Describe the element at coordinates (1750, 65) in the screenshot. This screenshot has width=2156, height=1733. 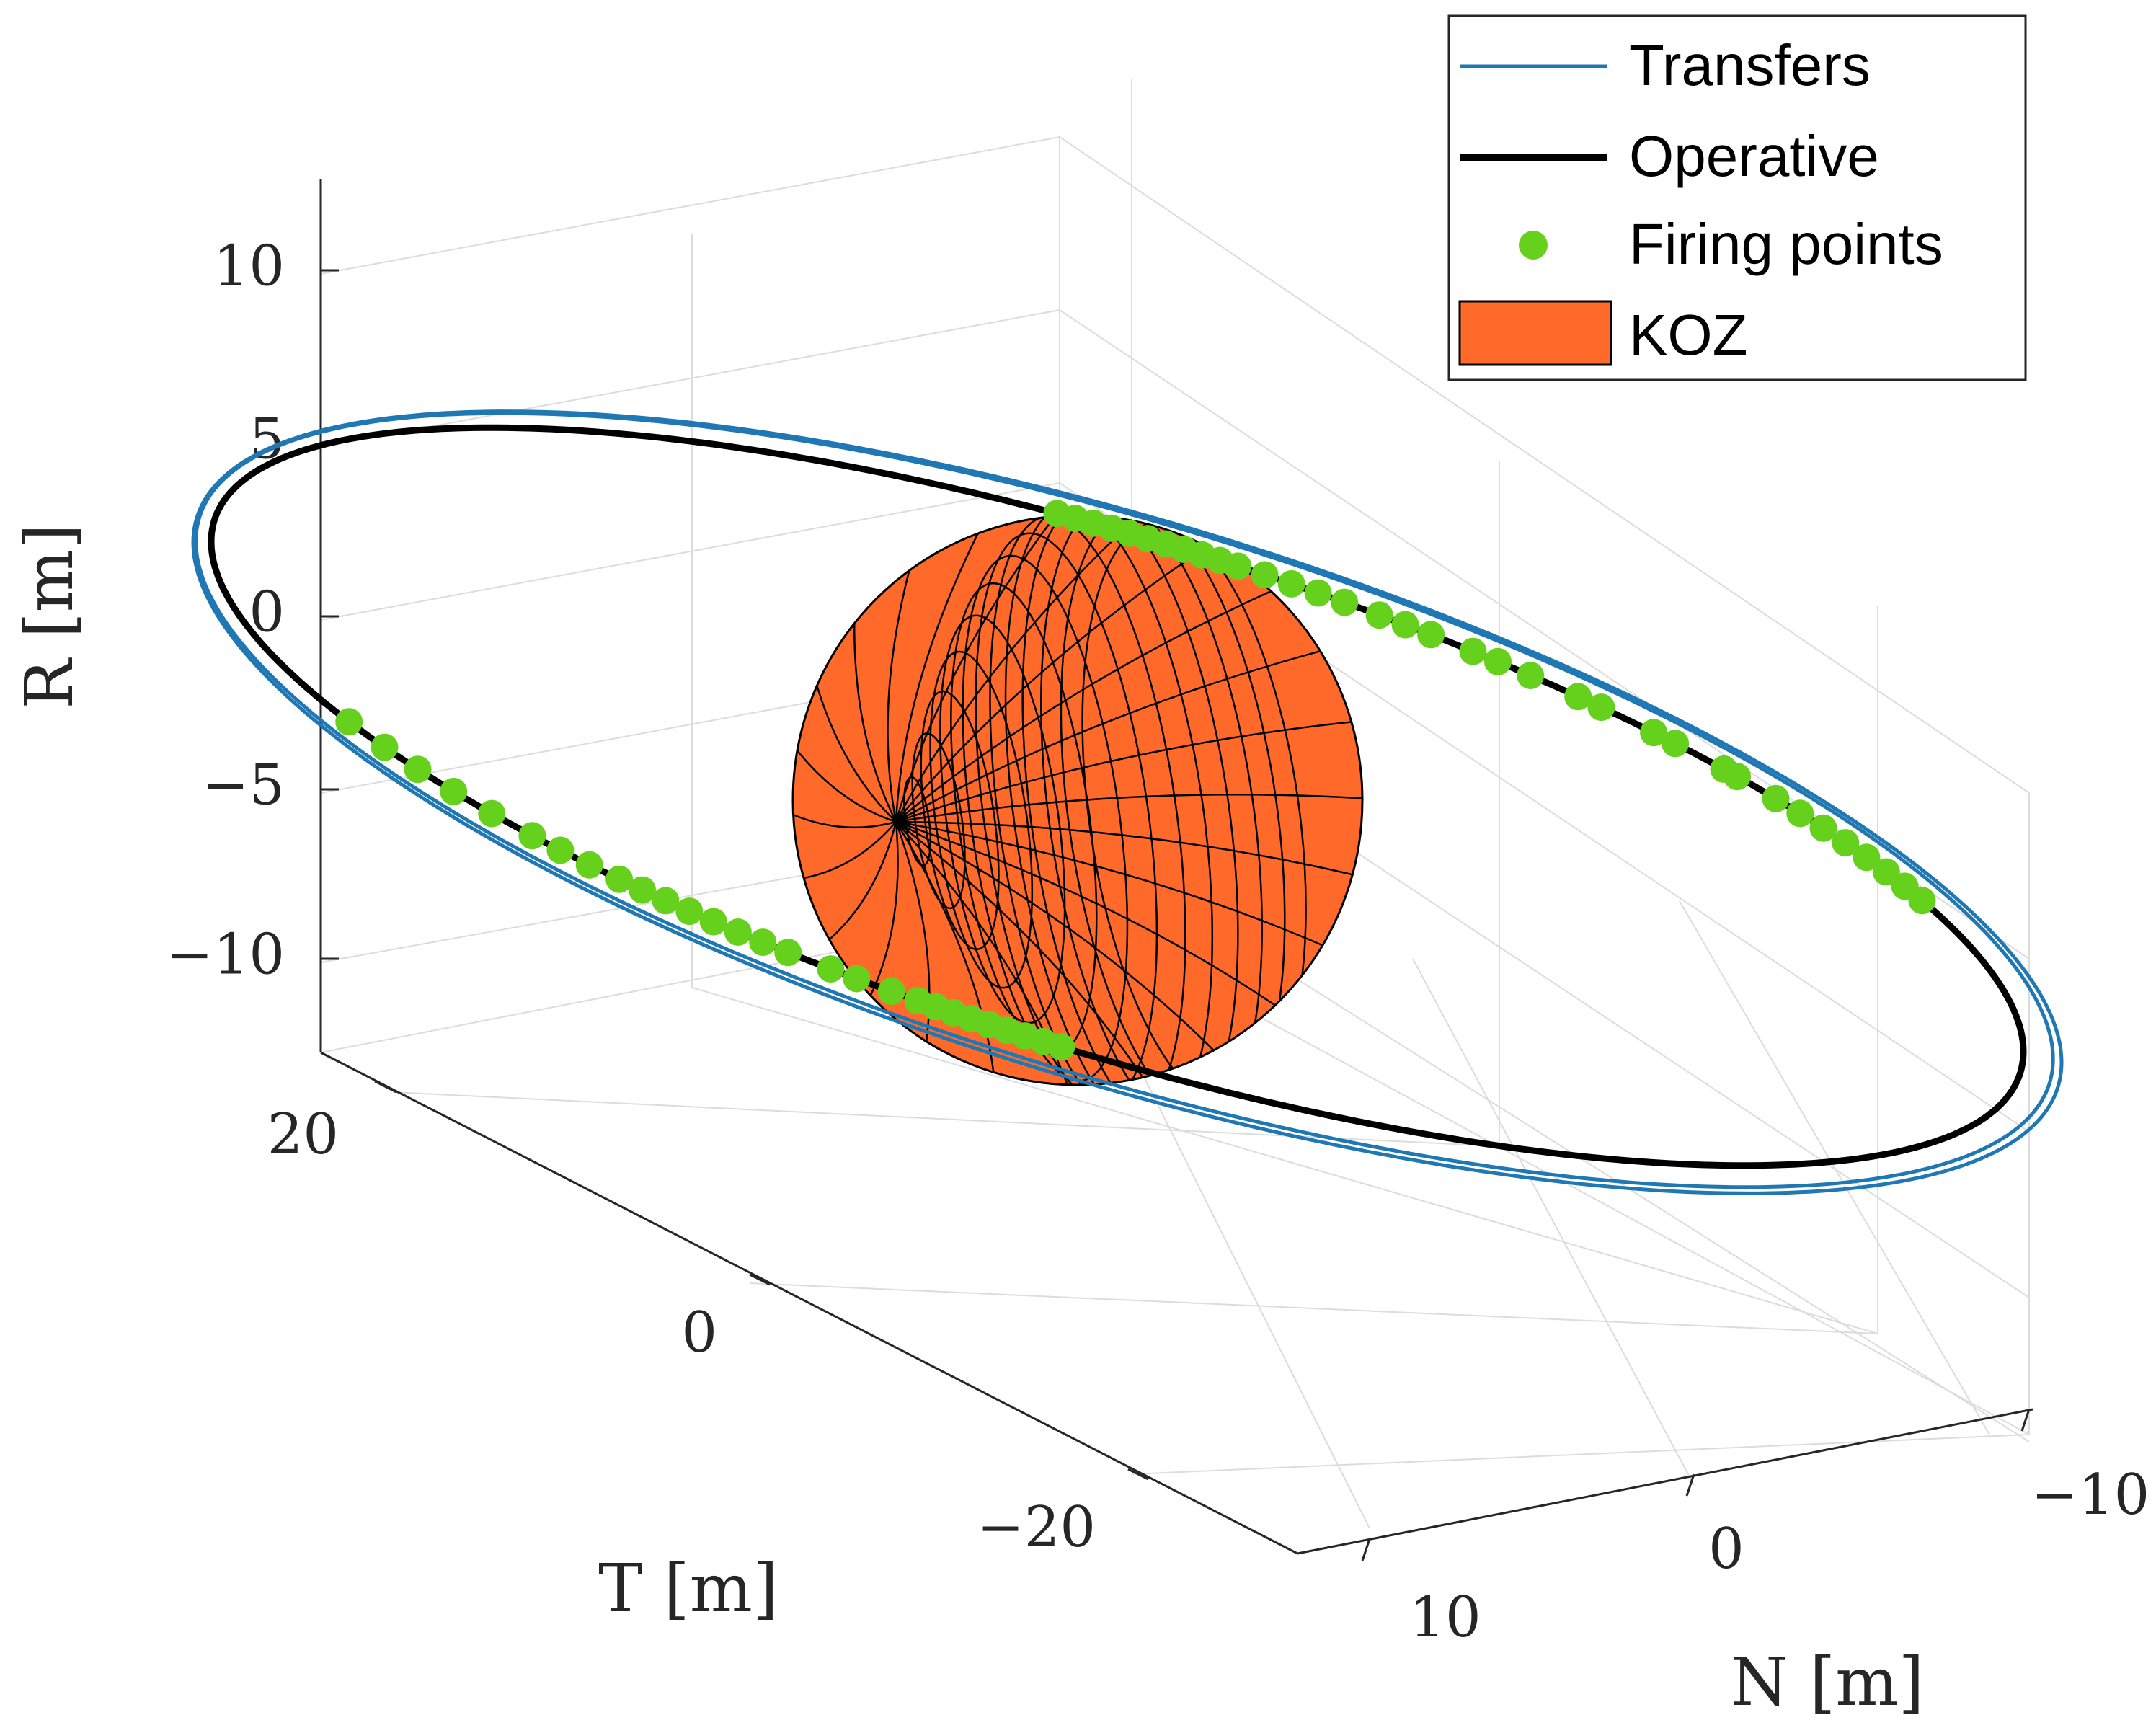
I see `legend-transfers-label: Transfers` at that location.